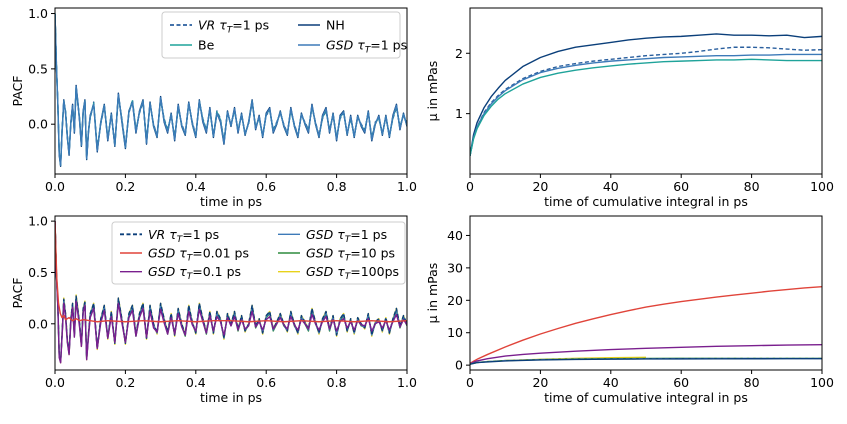  Describe the element at coordinates (459, 113) in the screenshot. I see `y-tick-label: 1` at that location.